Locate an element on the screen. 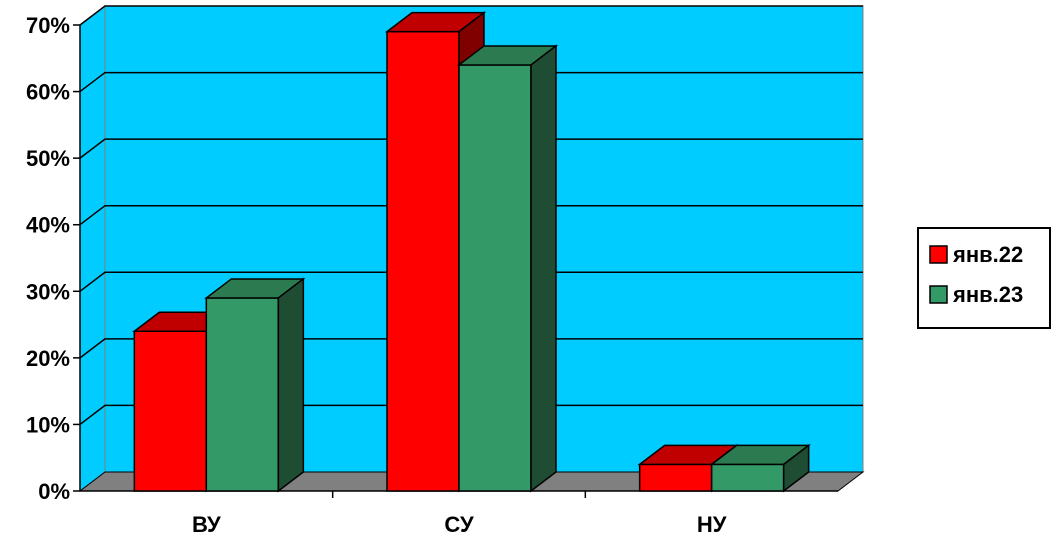 The image size is (1052, 539). y-tick-label: 10% is located at coordinates (48, 424).